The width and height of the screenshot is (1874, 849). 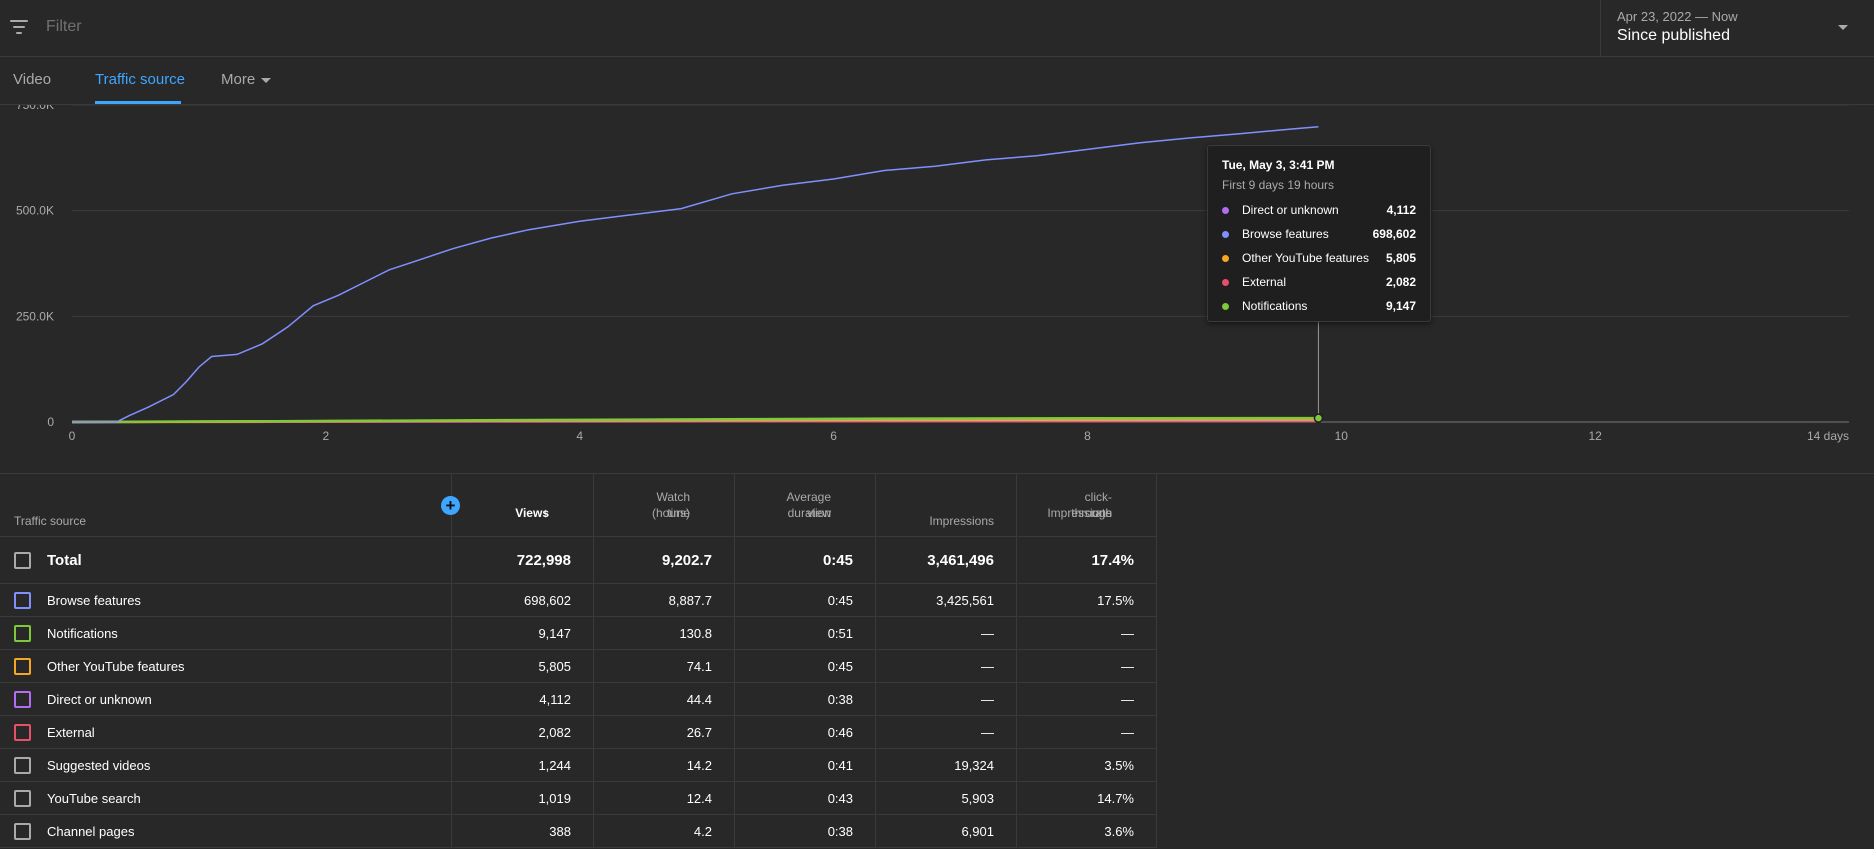 I want to click on filter-input: Filter, so click(x=64, y=26).